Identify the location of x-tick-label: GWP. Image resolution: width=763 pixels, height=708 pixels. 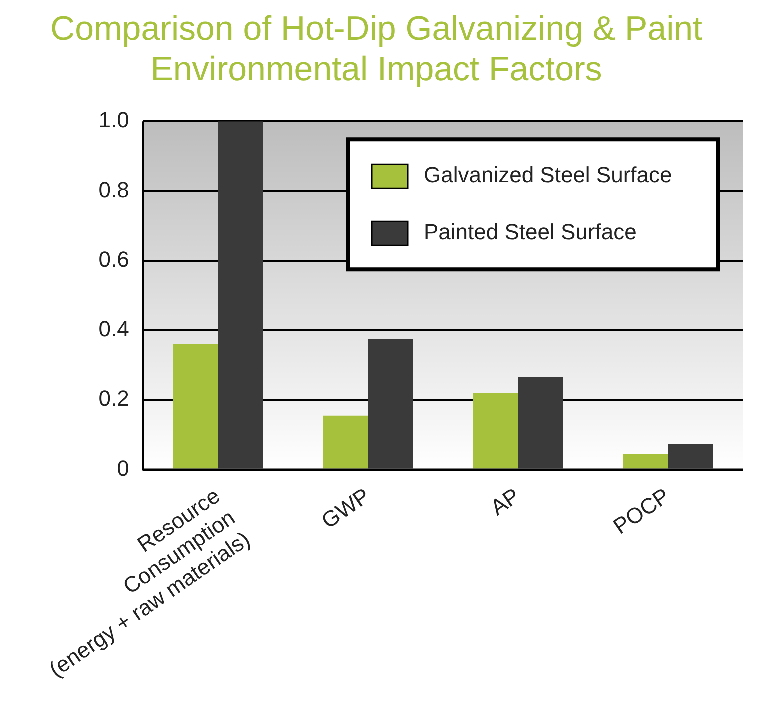
(346, 508).